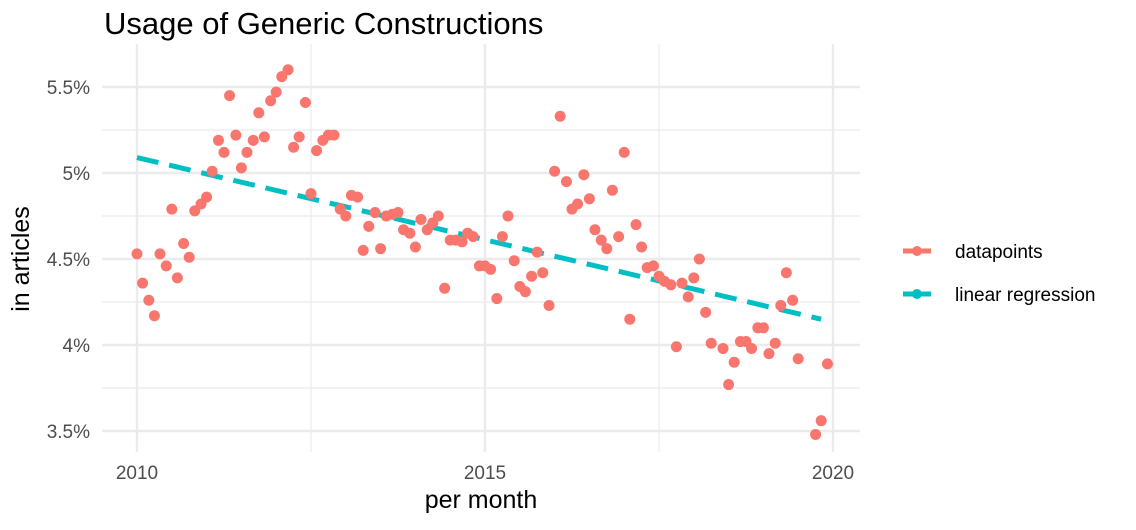  Describe the element at coordinates (68, 260) in the screenshot. I see `y-tick-label: 4.5%` at that location.